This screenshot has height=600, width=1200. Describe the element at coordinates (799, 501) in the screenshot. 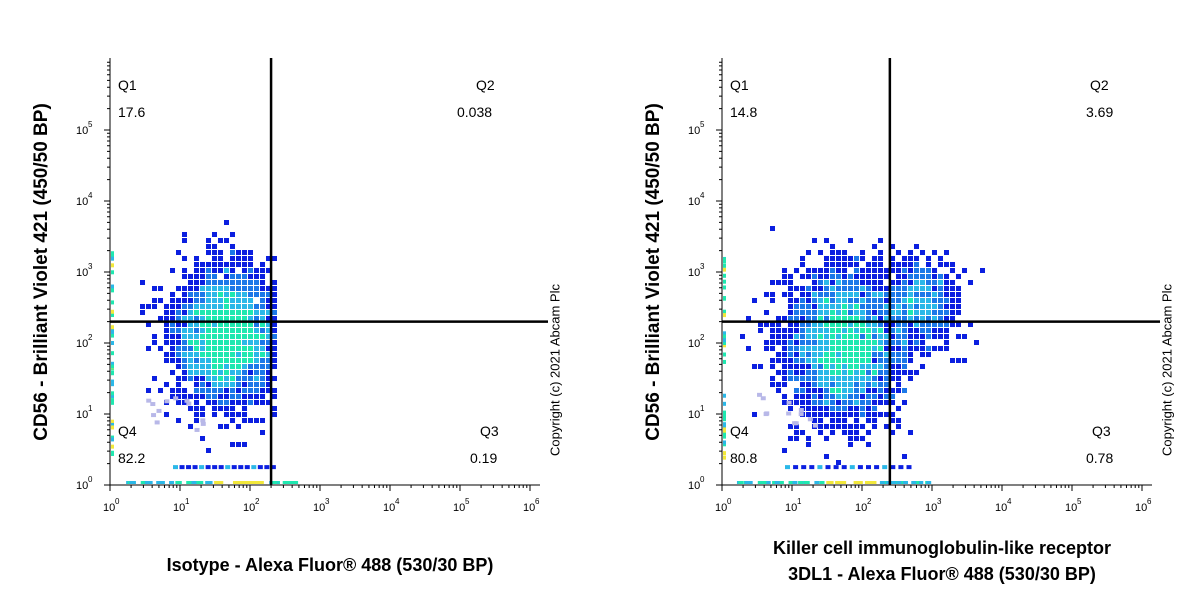

I see `x-tick-exponent: 1` at that location.